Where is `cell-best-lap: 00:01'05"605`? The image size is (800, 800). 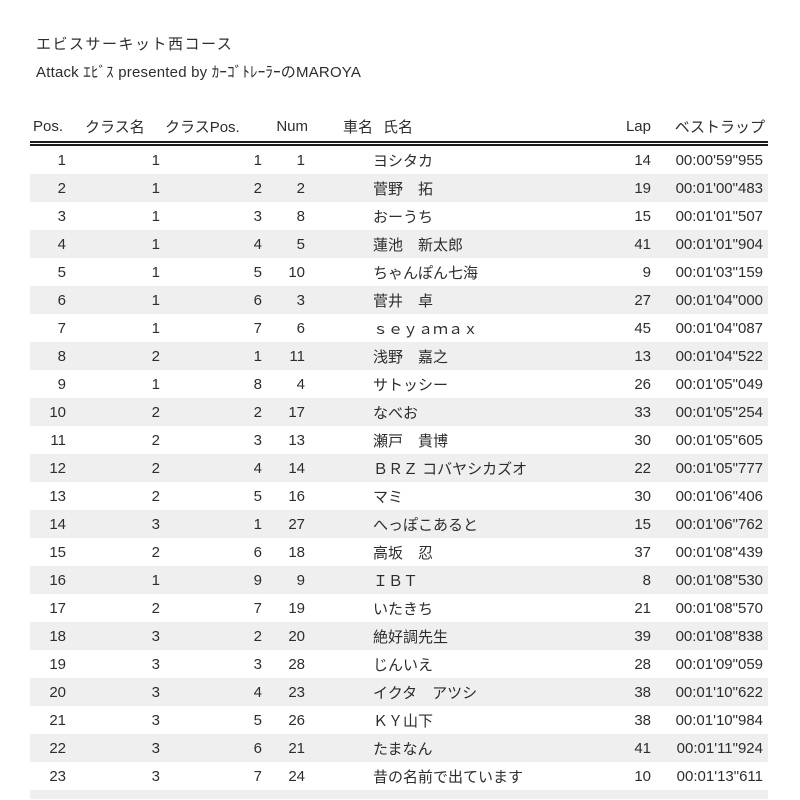 cell-best-lap: 00:01'05"605 is located at coordinates (719, 440).